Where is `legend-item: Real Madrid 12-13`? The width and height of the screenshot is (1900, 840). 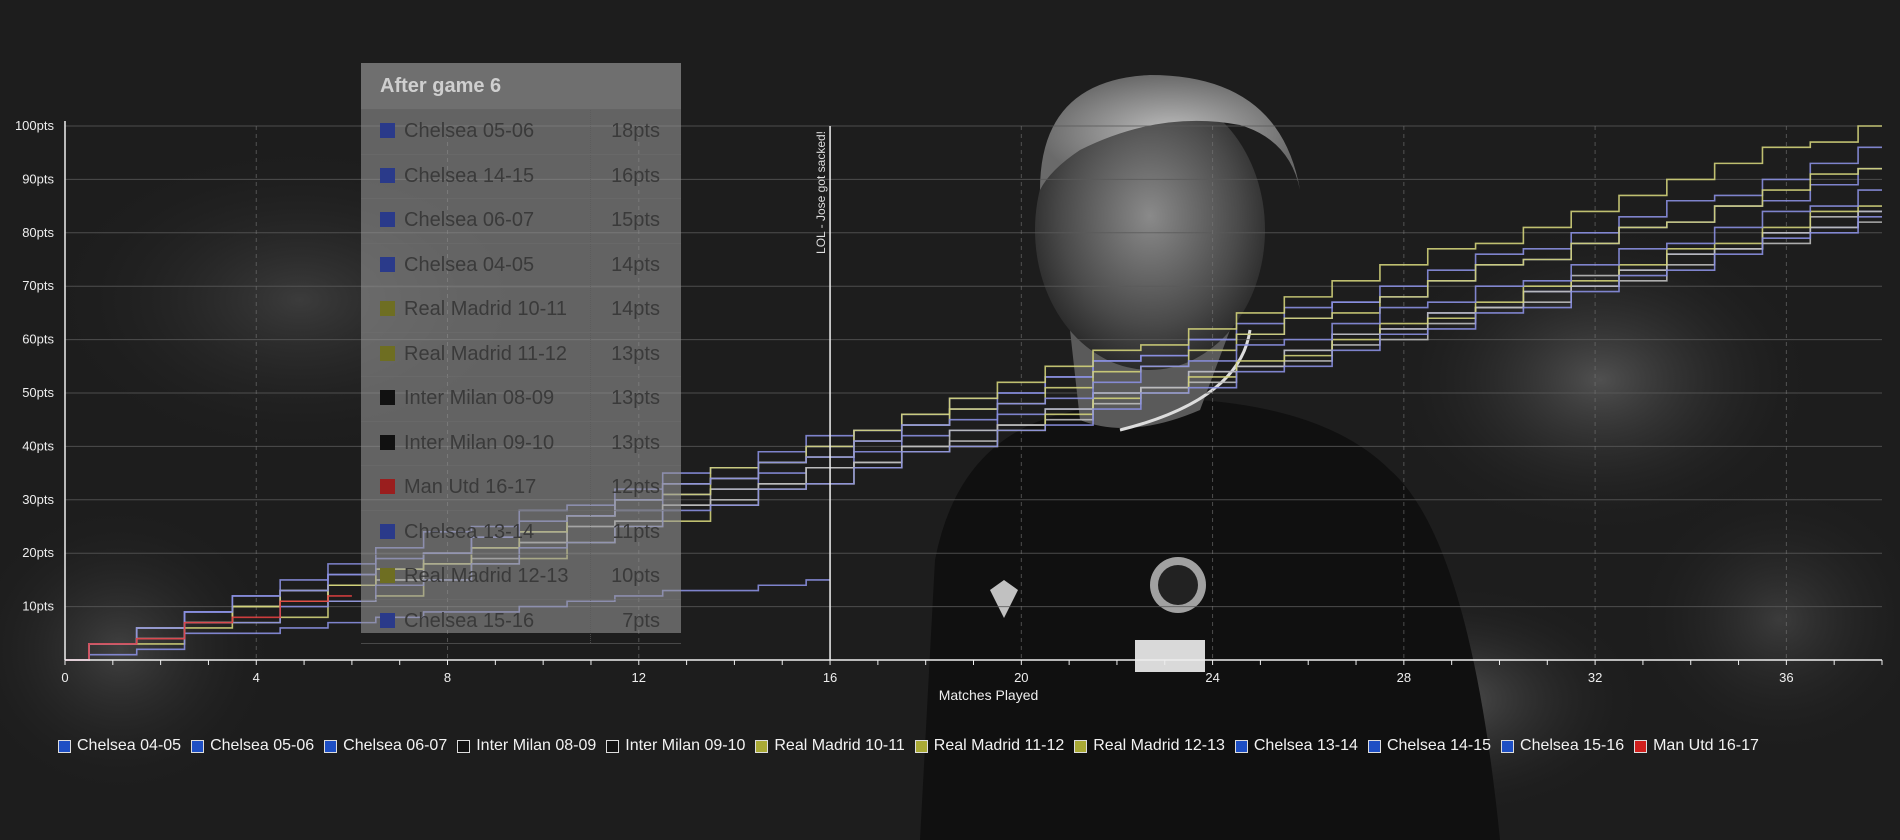
legend-item: Real Madrid 12-13 is located at coordinates (1149, 746).